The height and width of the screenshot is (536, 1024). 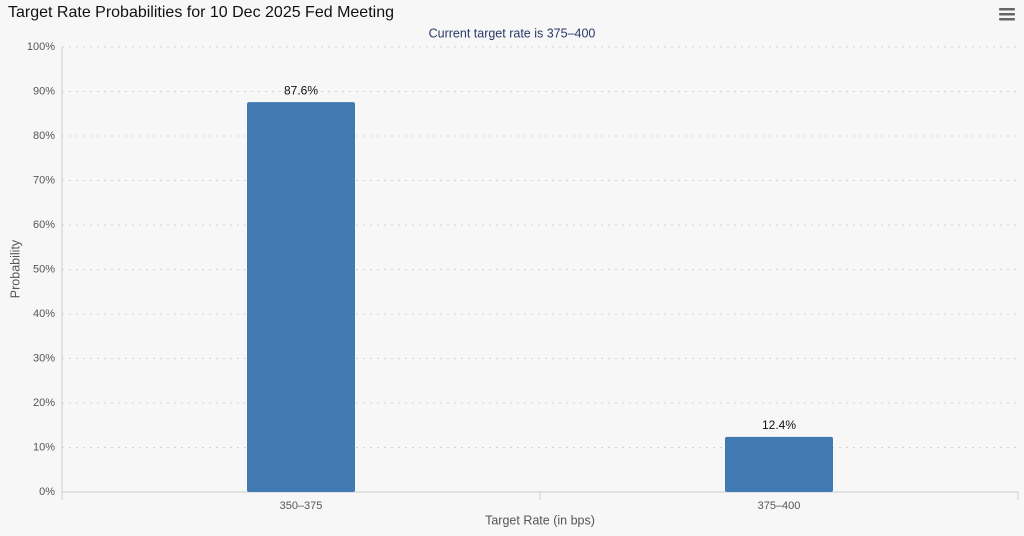 I want to click on chart-subtitle: Current target rate is 375–400, so click(x=512, y=33).